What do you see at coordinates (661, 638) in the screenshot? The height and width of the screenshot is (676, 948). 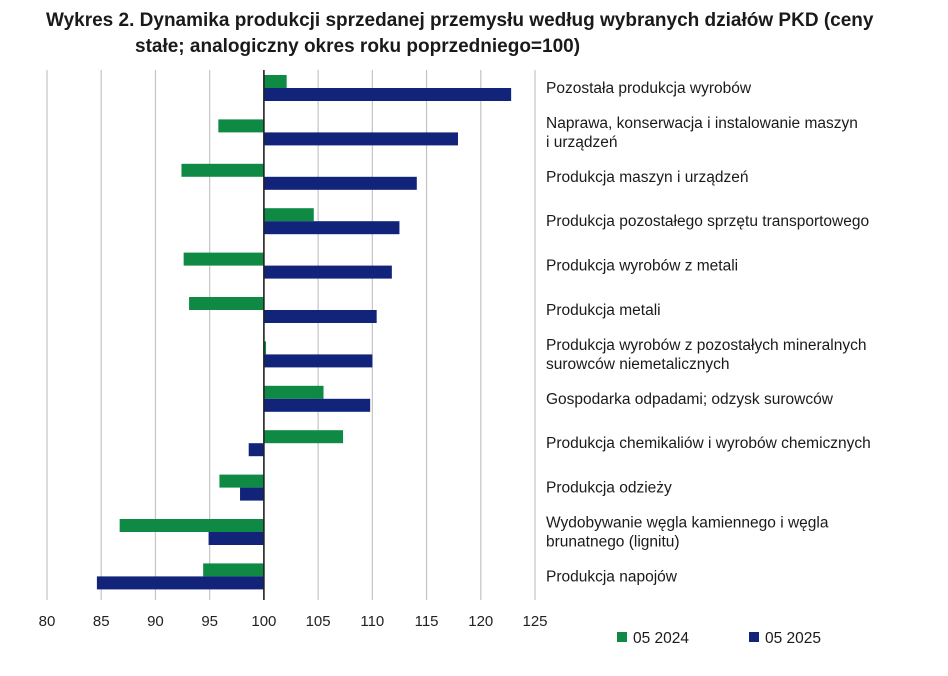 I see `legend-label-1: 05 2024` at bounding box center [661, 638].